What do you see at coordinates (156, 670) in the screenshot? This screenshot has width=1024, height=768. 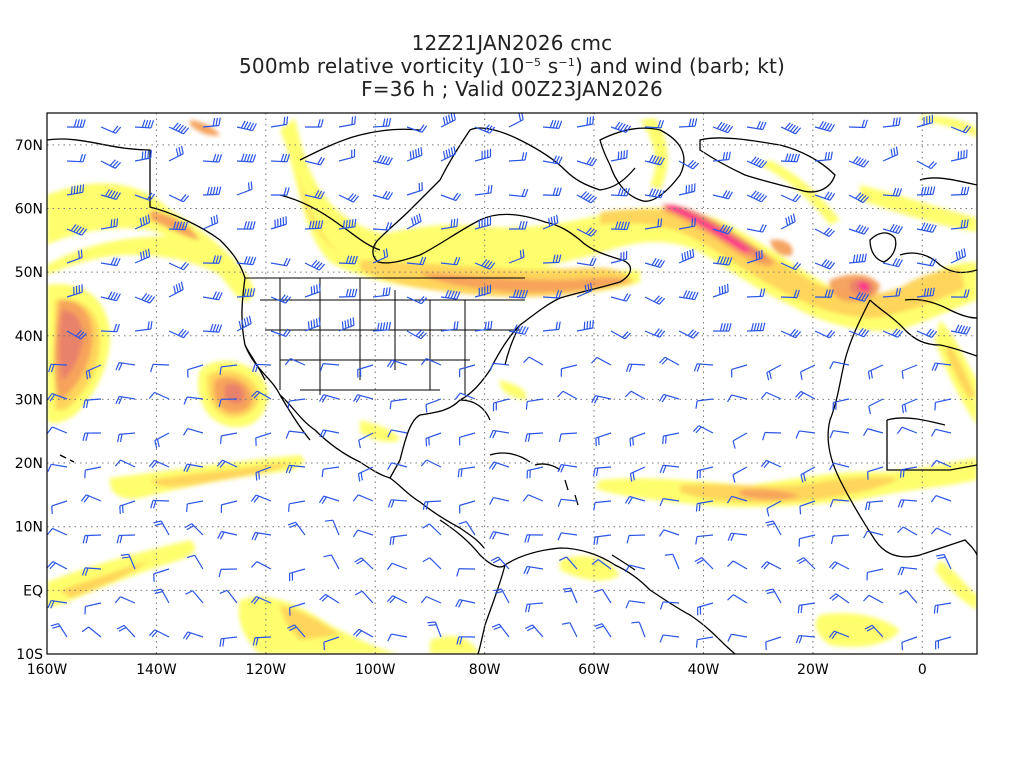 I see `longitude-tick-label: 140W` at bounding box center [156, 670].